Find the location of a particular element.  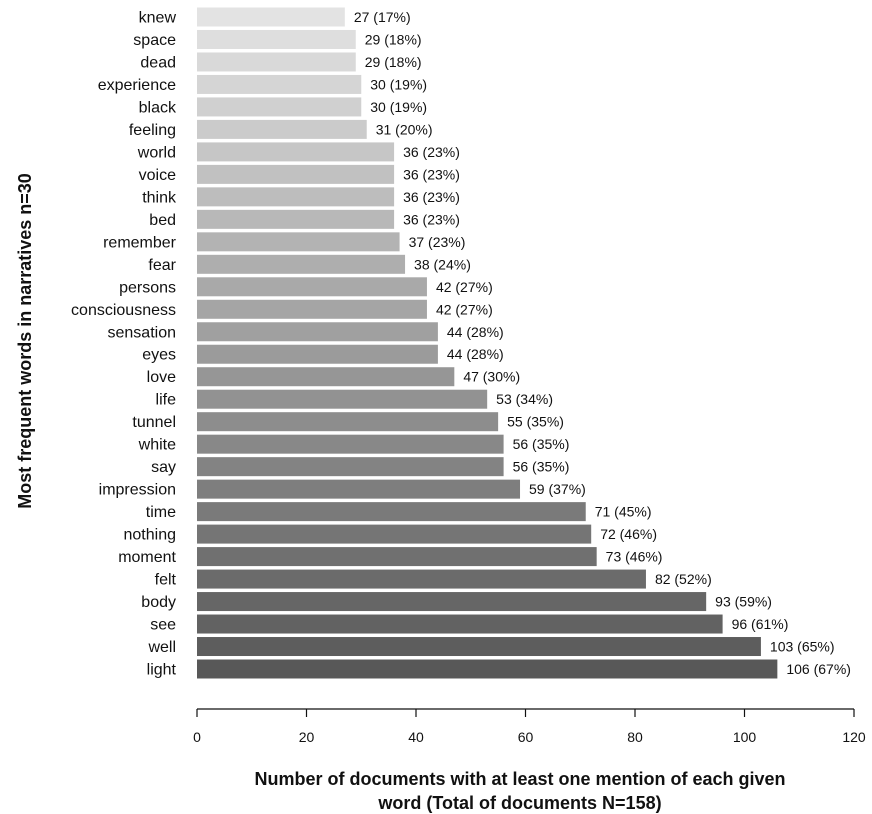

category-label-bed: bed is located at coordinates (162, 220).